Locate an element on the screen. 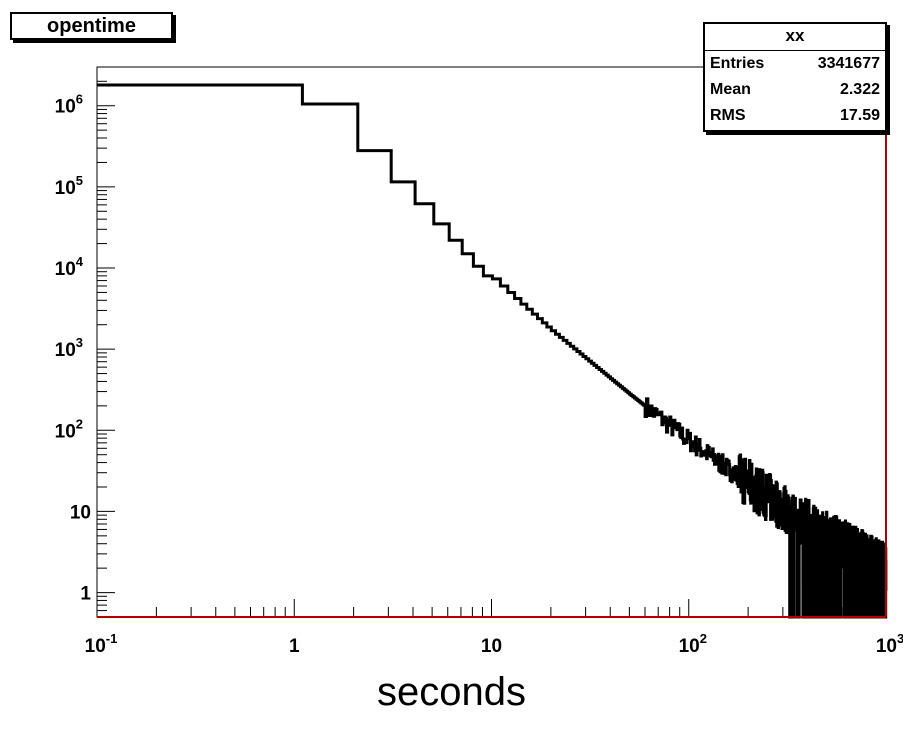 The height and width of the screenshot is (740, 903). stats-box: xx Entries 3341677 Mean 2.322 RMS 17.59 is located at coordinates (795, 77).